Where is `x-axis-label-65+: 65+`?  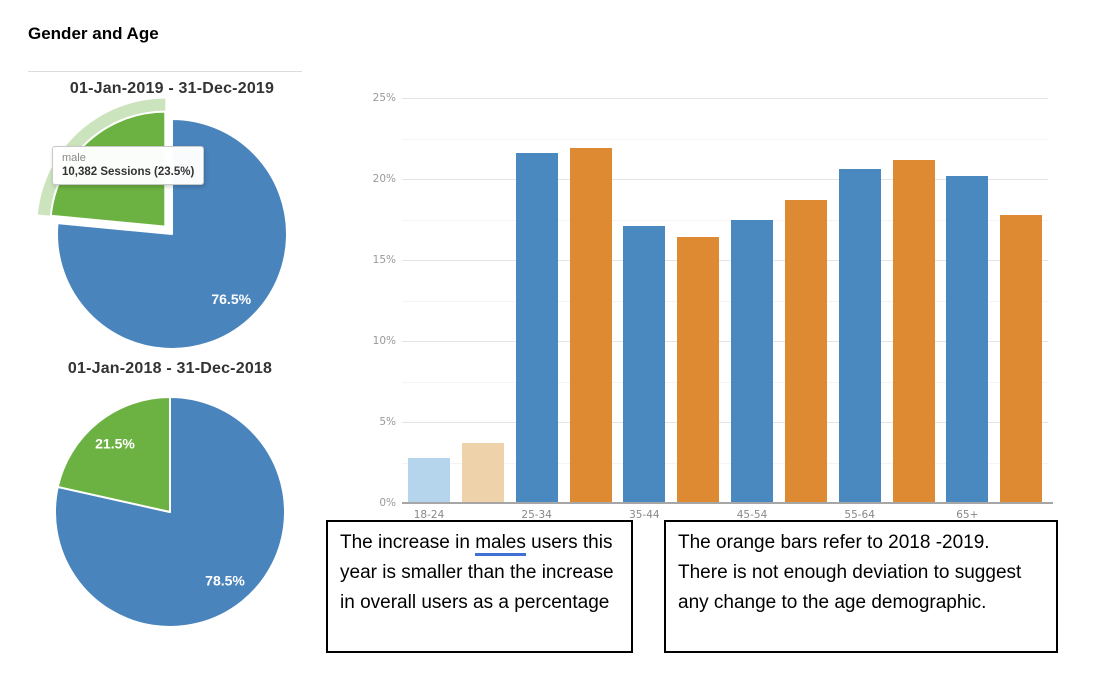 x-axis-label-65+: 65+ is located at coordinates (967, 515).